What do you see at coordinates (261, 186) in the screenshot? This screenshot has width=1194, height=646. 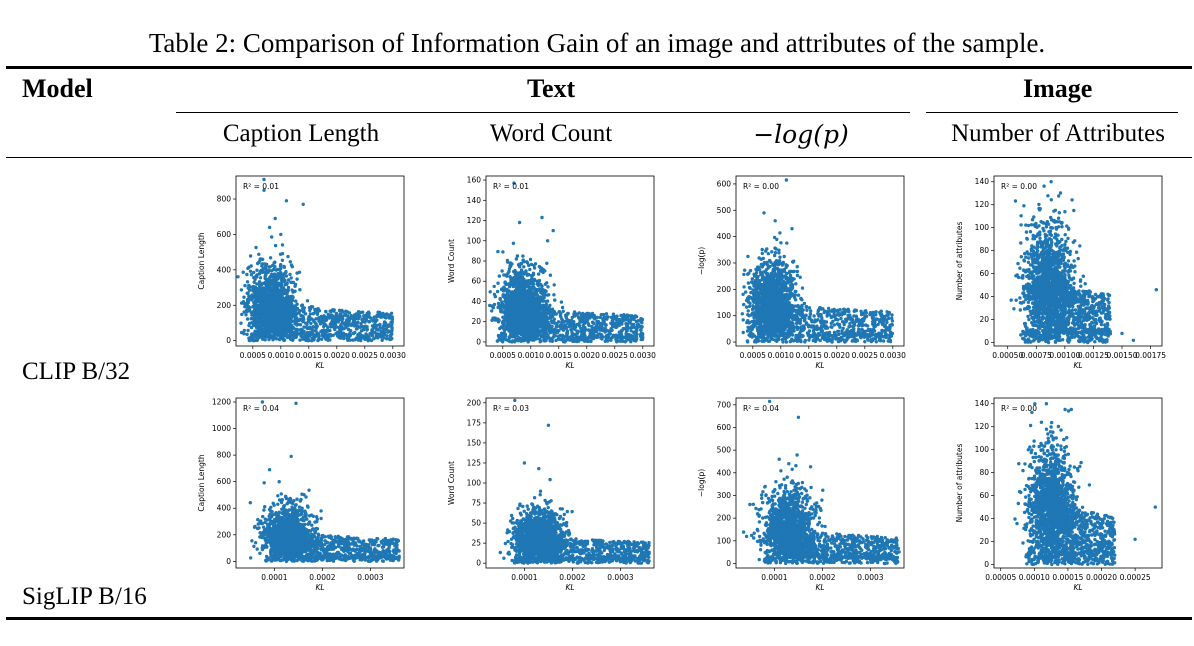 I see `r2-annotation: R² = 0.01` at bounding box center [261, 186].